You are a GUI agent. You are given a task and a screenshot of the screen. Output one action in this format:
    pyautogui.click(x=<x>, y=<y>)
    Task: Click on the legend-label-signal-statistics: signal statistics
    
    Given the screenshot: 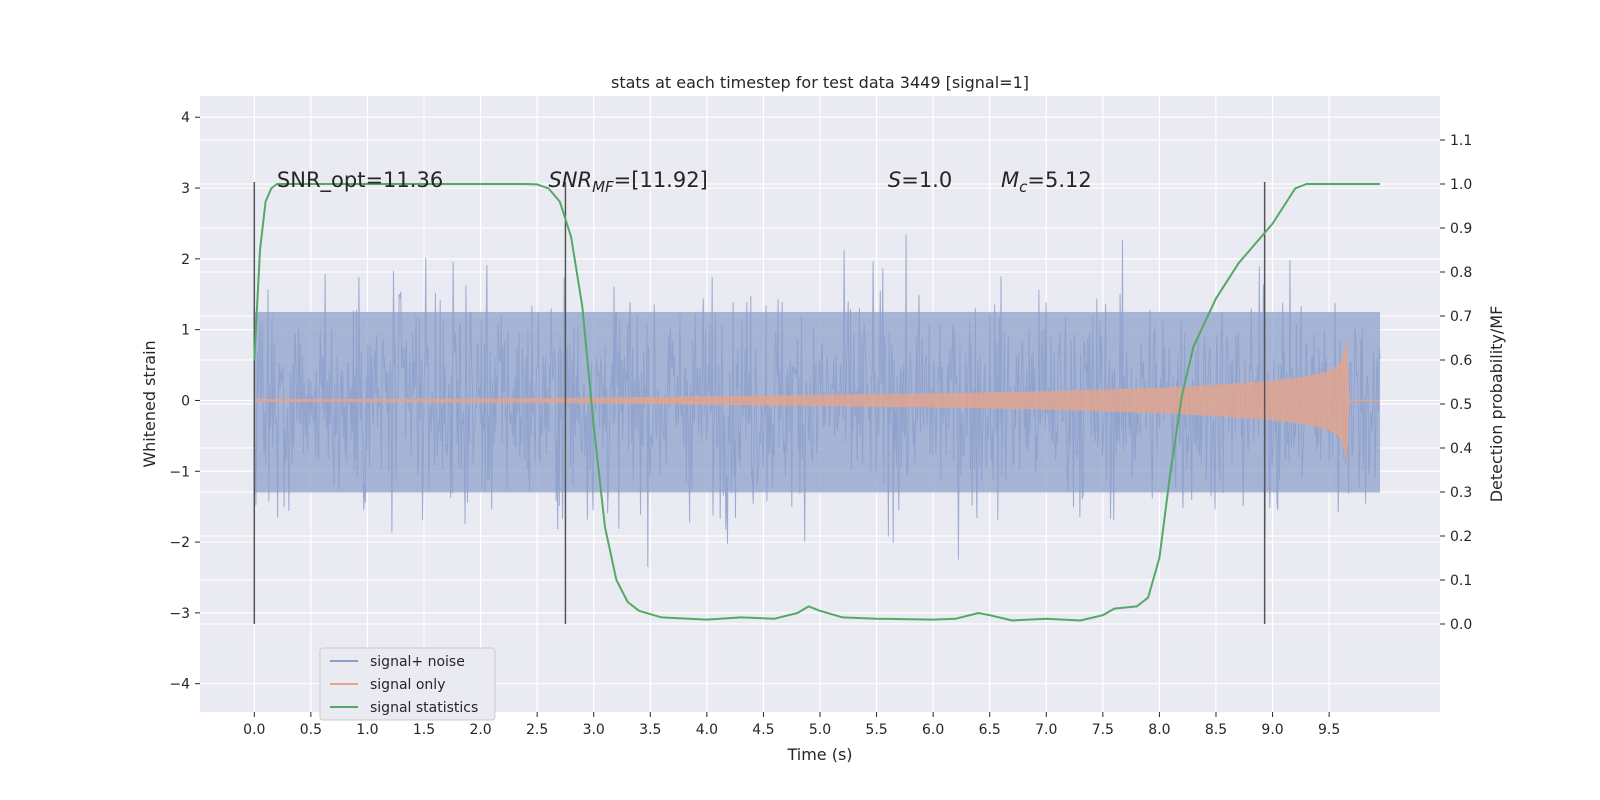 What is the action you would take?
    pyautogui.click(x=424, y=708)
    